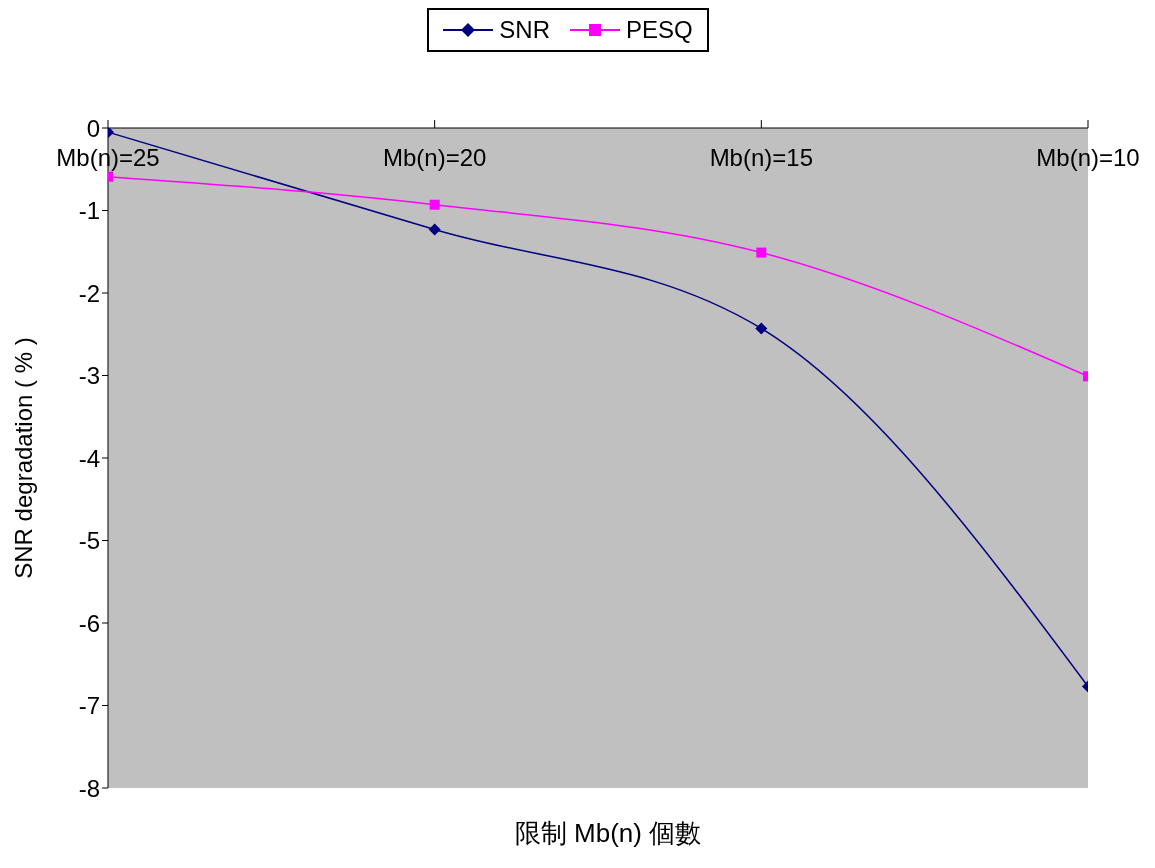  I want to click on y-tick-label: -2, so click(89, 293).